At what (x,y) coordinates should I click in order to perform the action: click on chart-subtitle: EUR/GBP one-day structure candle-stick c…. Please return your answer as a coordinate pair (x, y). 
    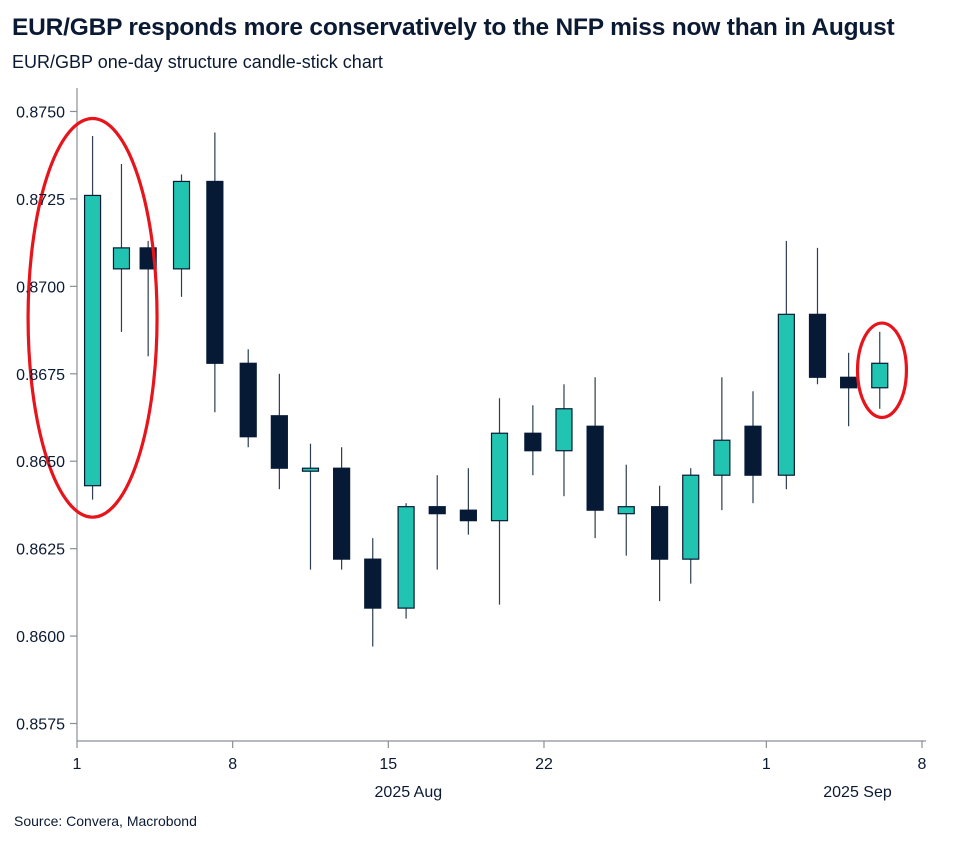
    Looking at the image, I should click on (197, 62).